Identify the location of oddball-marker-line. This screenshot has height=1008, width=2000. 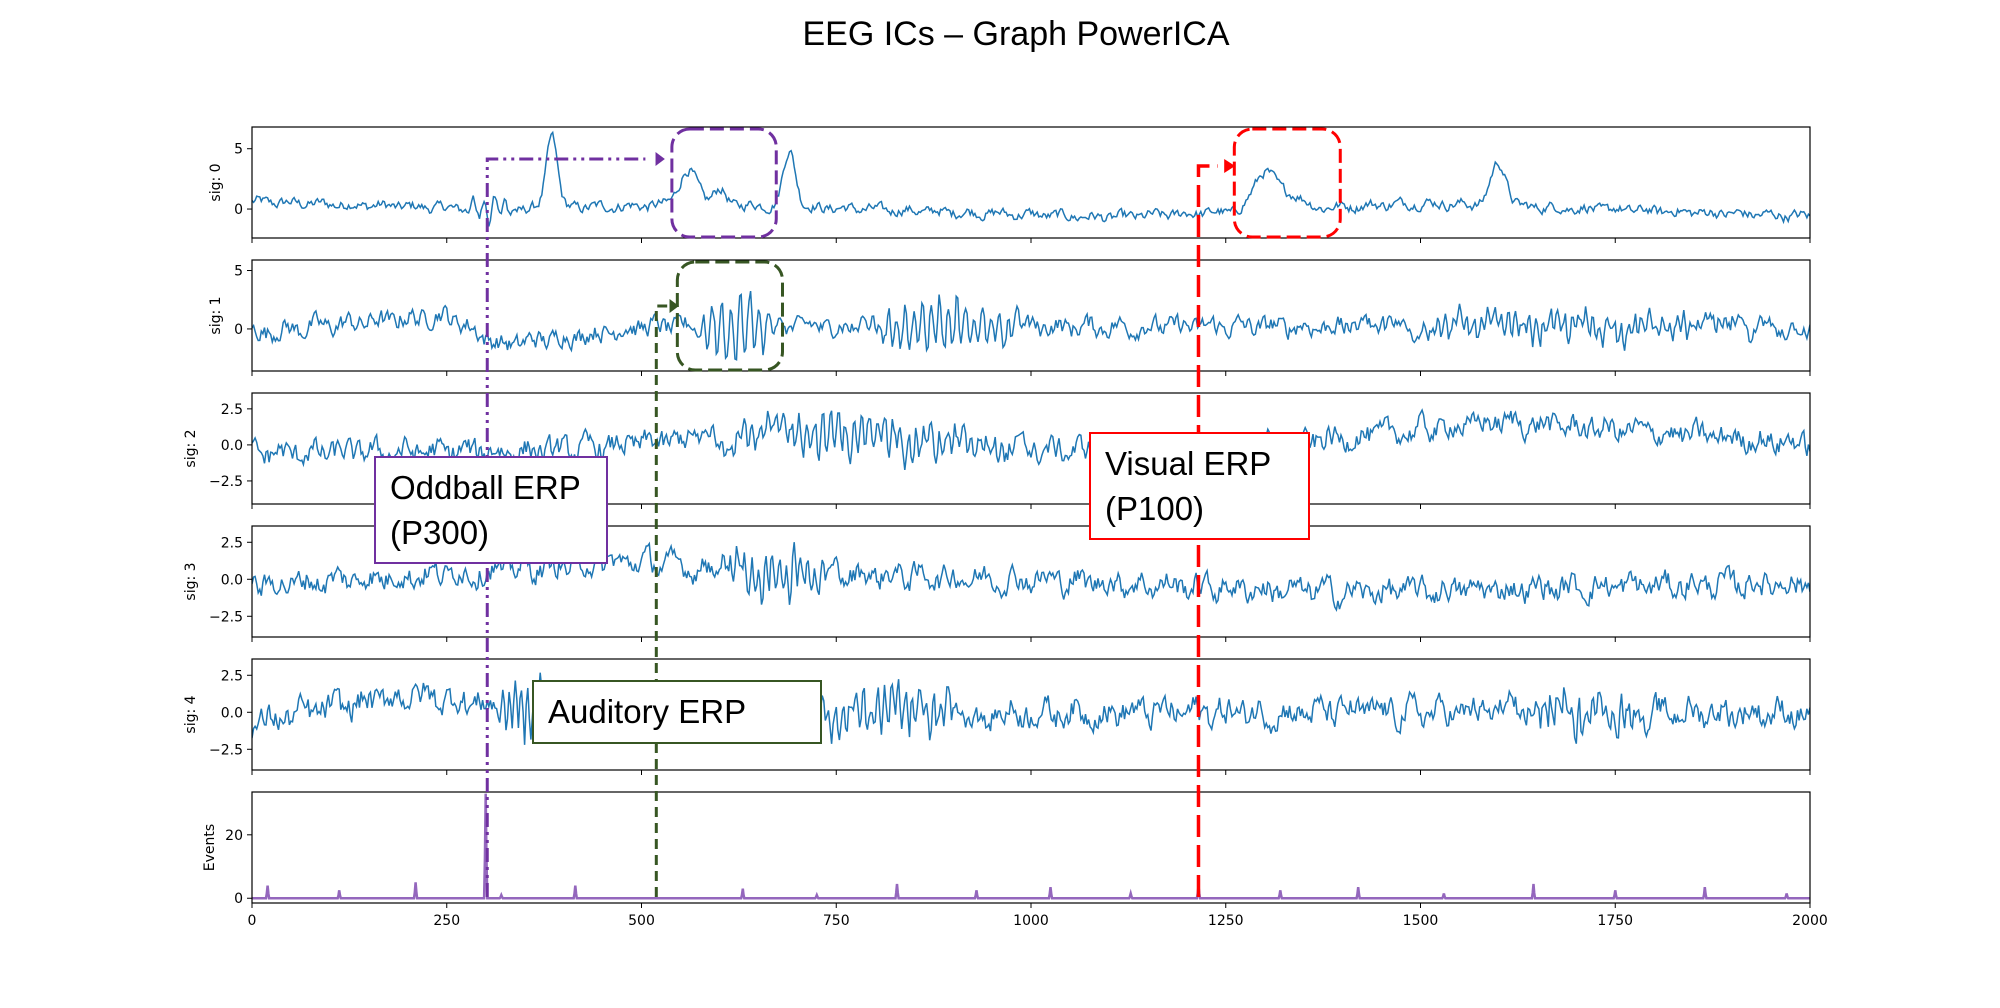
(565, 527).